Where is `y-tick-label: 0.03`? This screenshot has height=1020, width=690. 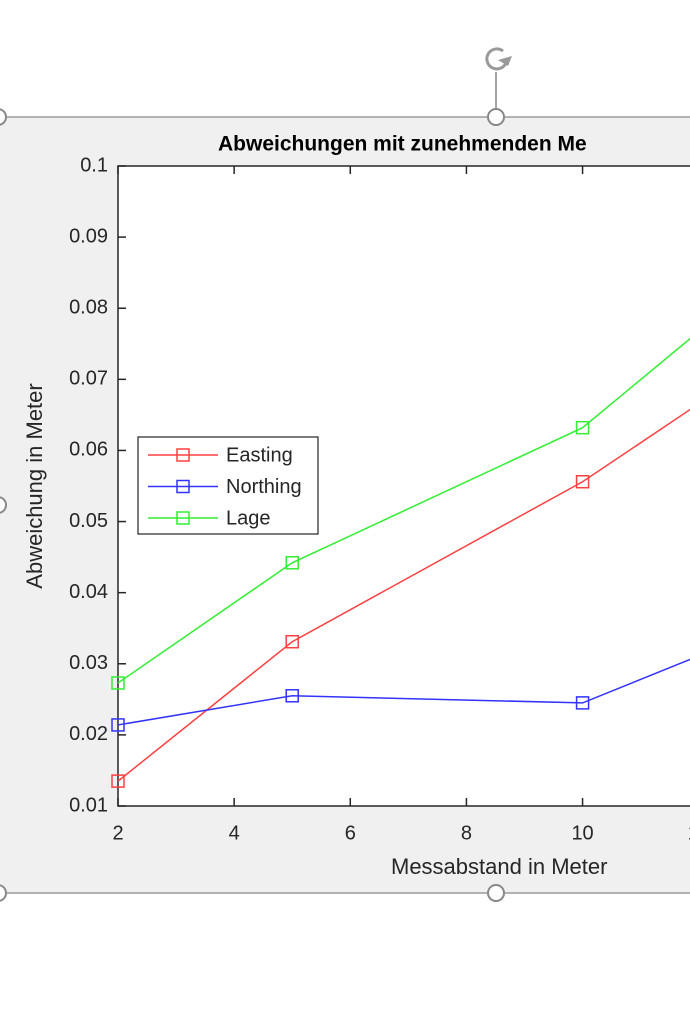
y-tick-label: 0.03 is located at coordinates (88, 663).